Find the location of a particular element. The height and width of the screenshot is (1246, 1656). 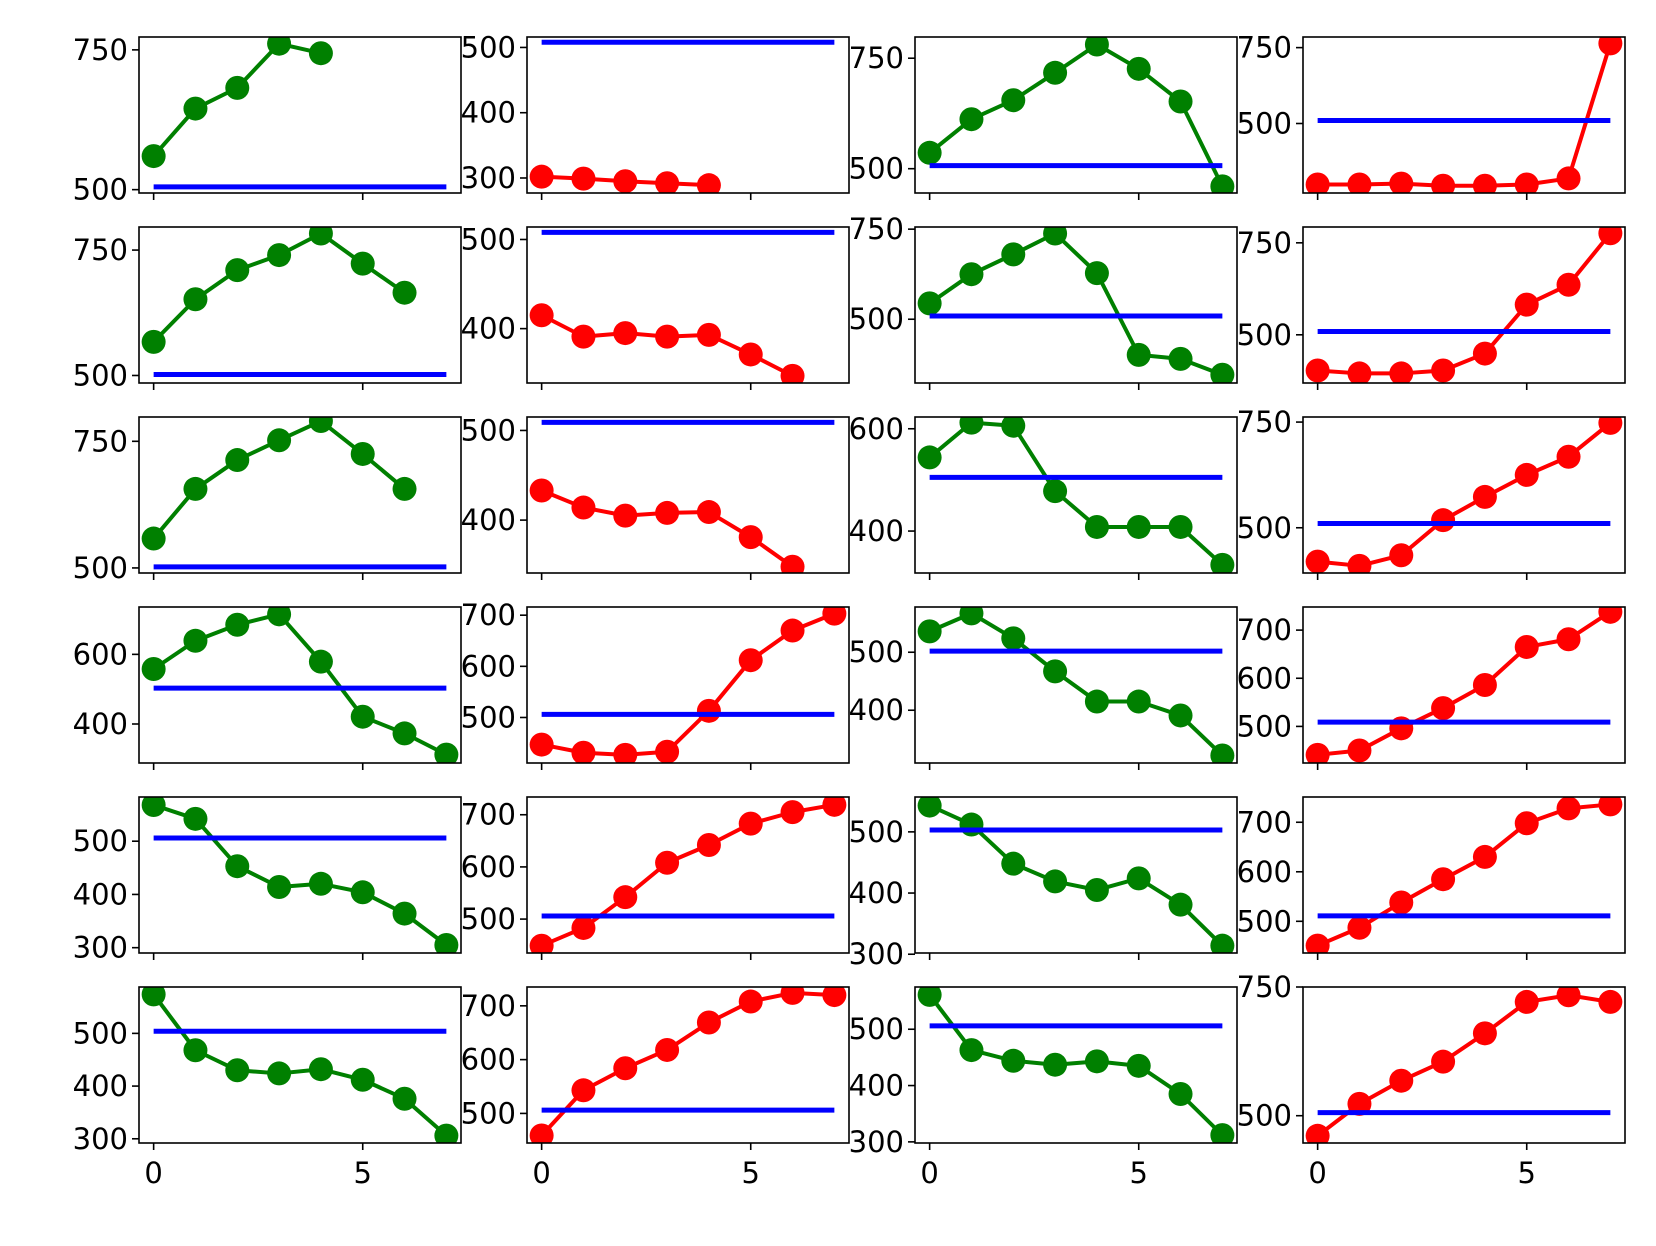

y-tick-label: 600 is located at coordinates (1264, 872).